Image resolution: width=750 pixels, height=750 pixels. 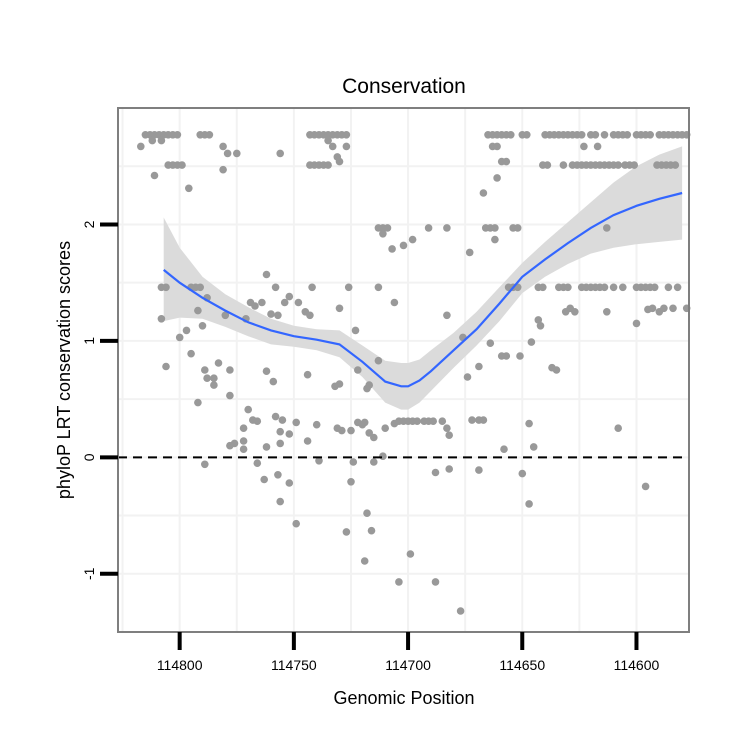 I want to click on chart-title: Conservation, so click(x=404, y=86).